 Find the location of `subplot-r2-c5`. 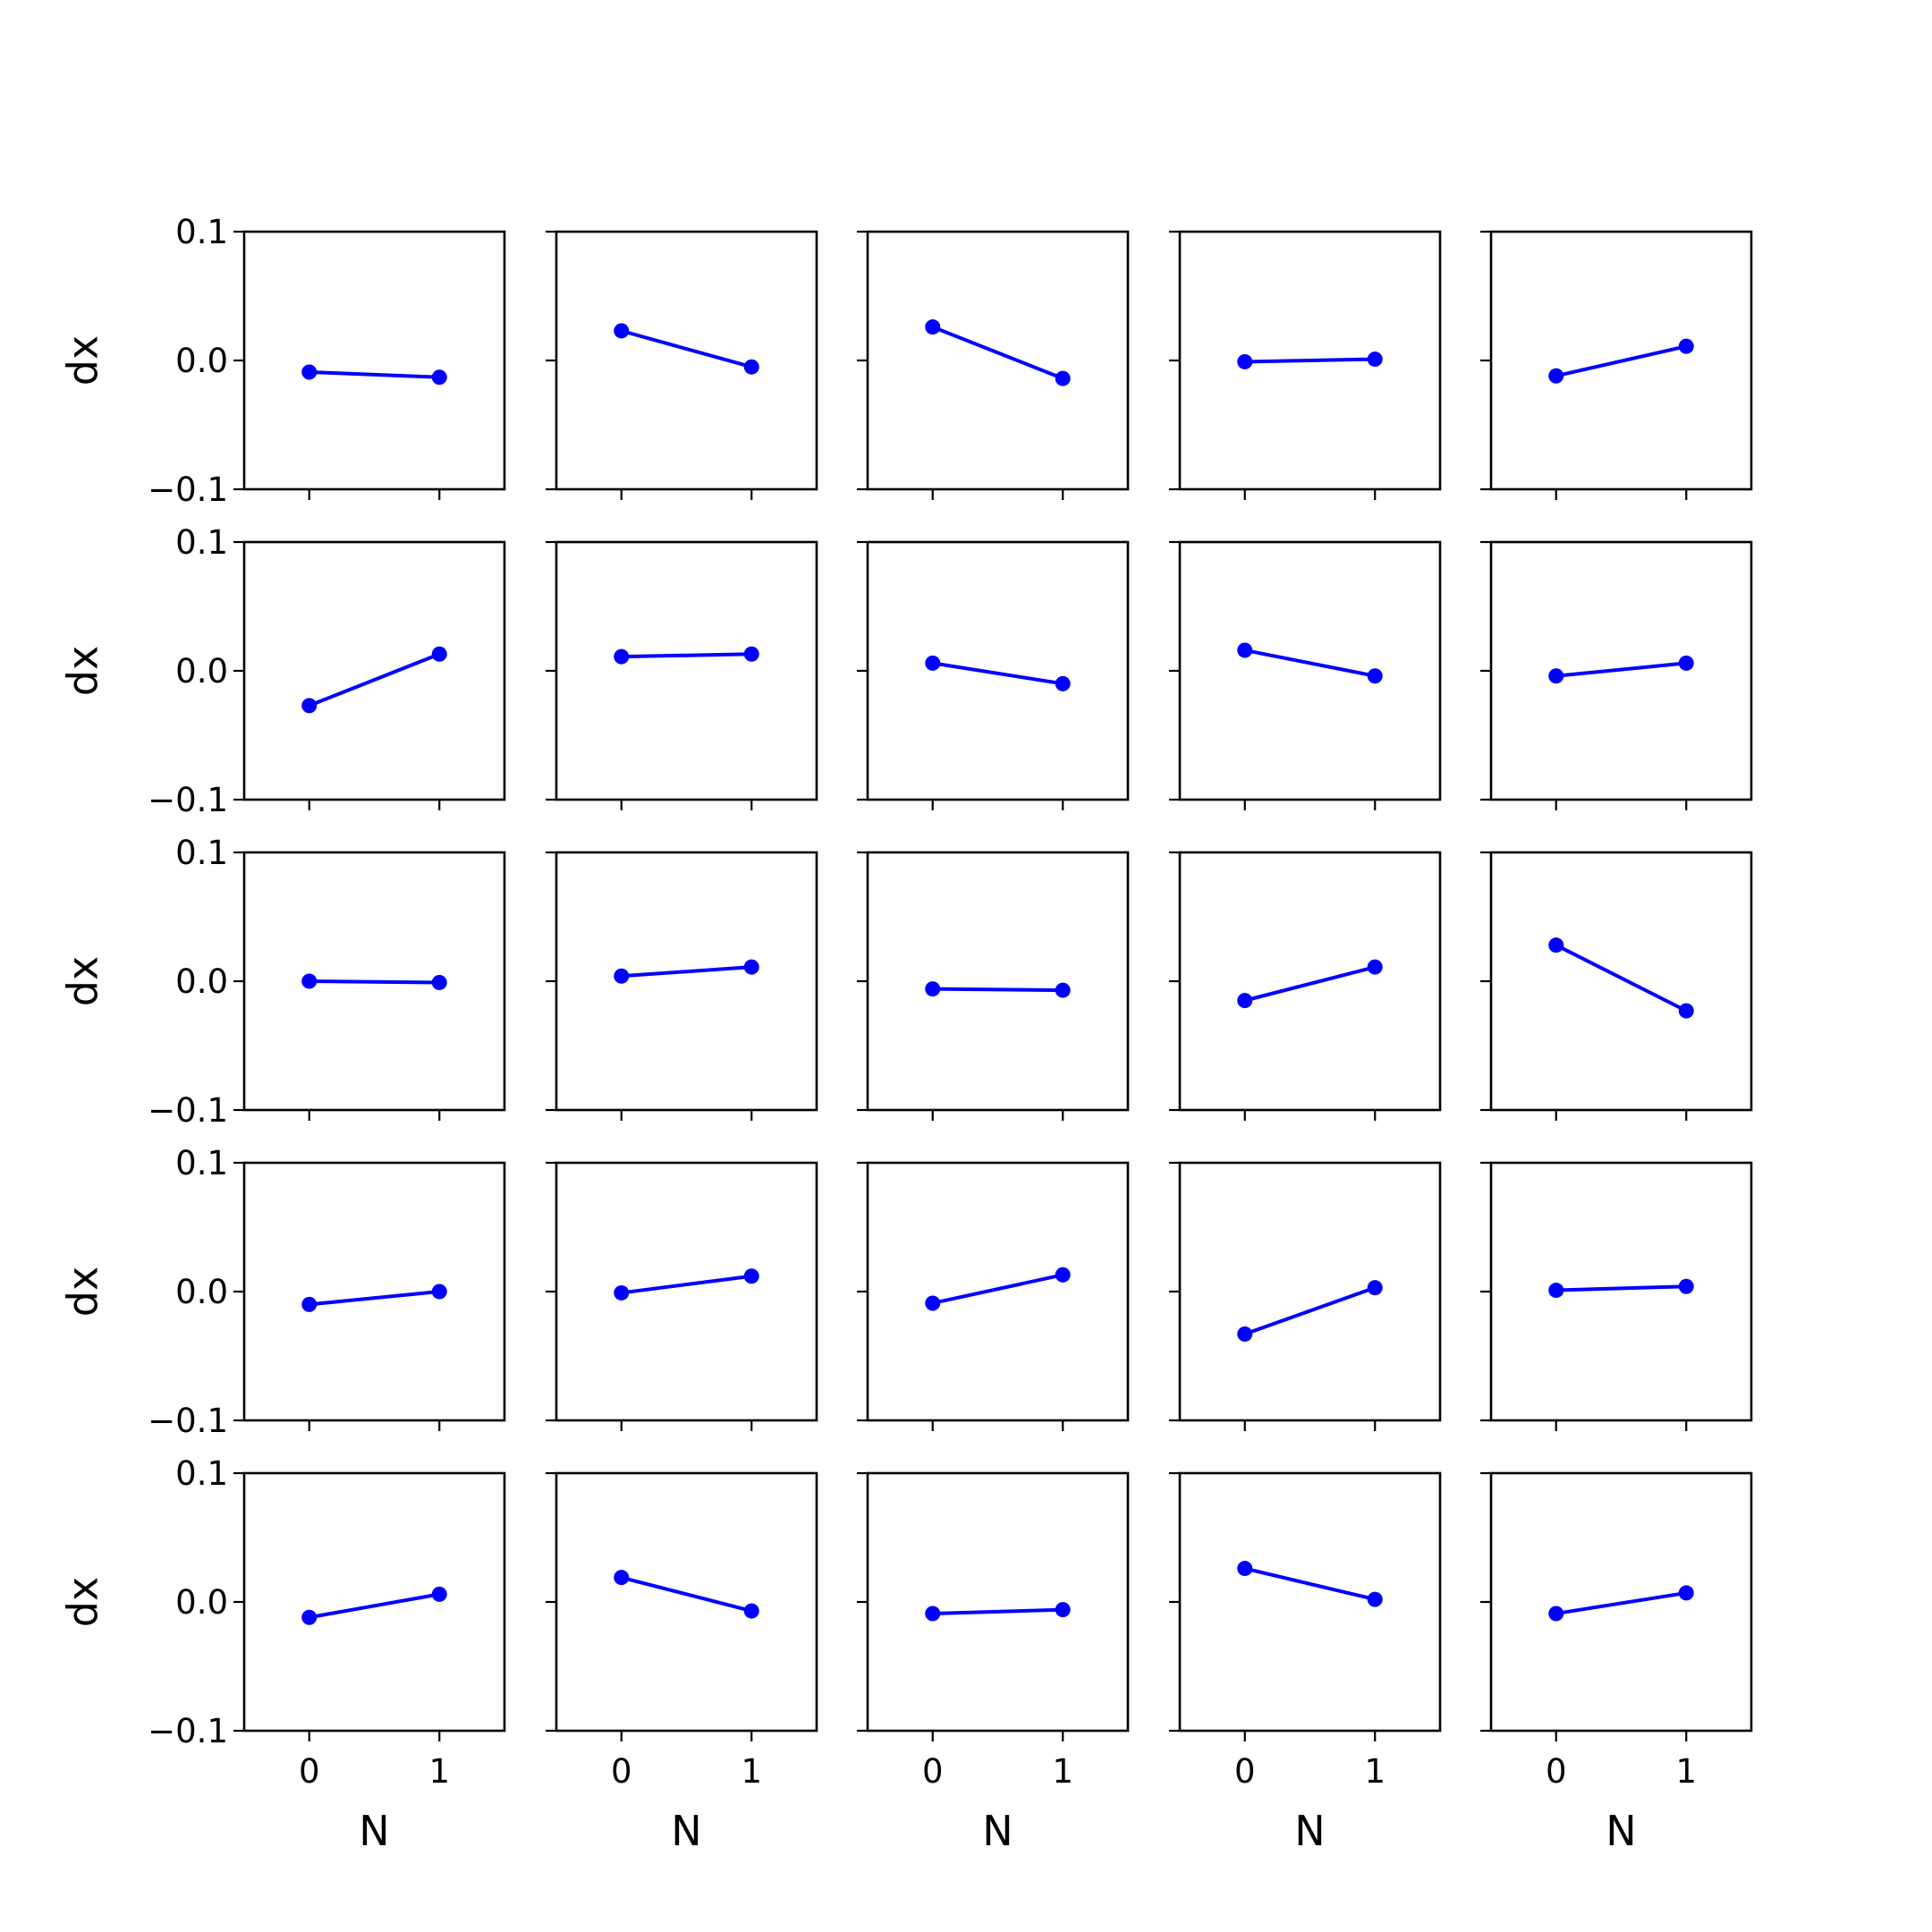

subplot-r2-c5 is located at coordinates (1616, 675).